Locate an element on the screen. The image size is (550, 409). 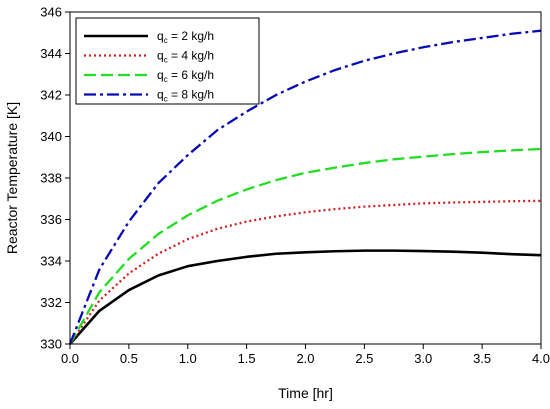
x-tick-label-8: 4.0 is located at coordinates (541, 358).